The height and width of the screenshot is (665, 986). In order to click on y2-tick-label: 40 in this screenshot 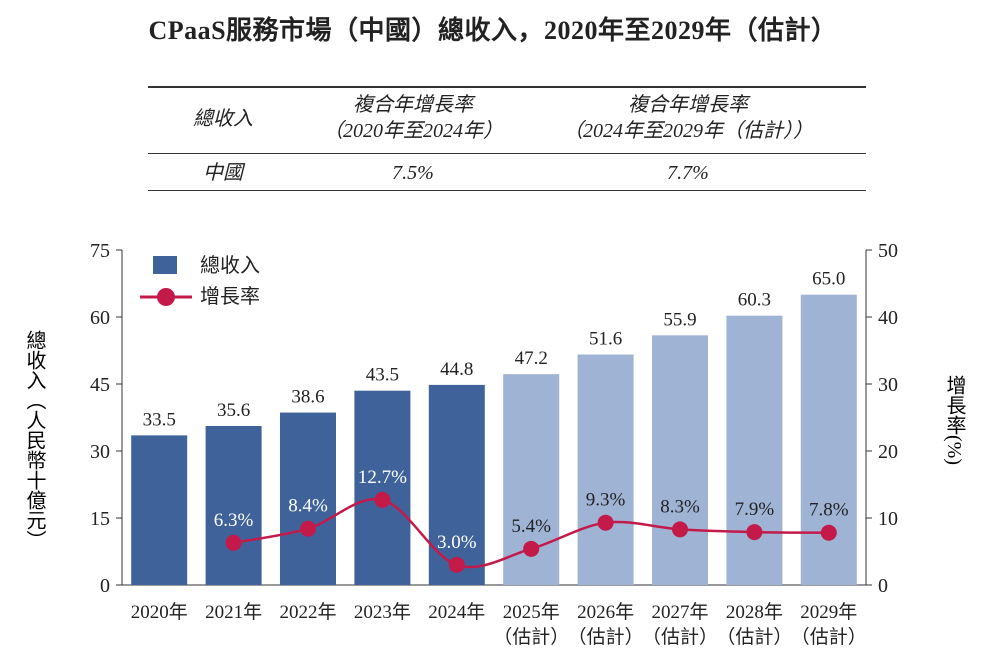, I will do `click(888, 318)`.